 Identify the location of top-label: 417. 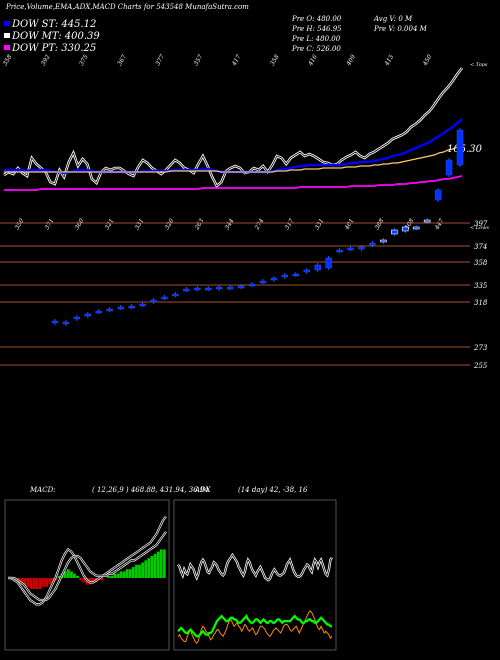
(236, 60).